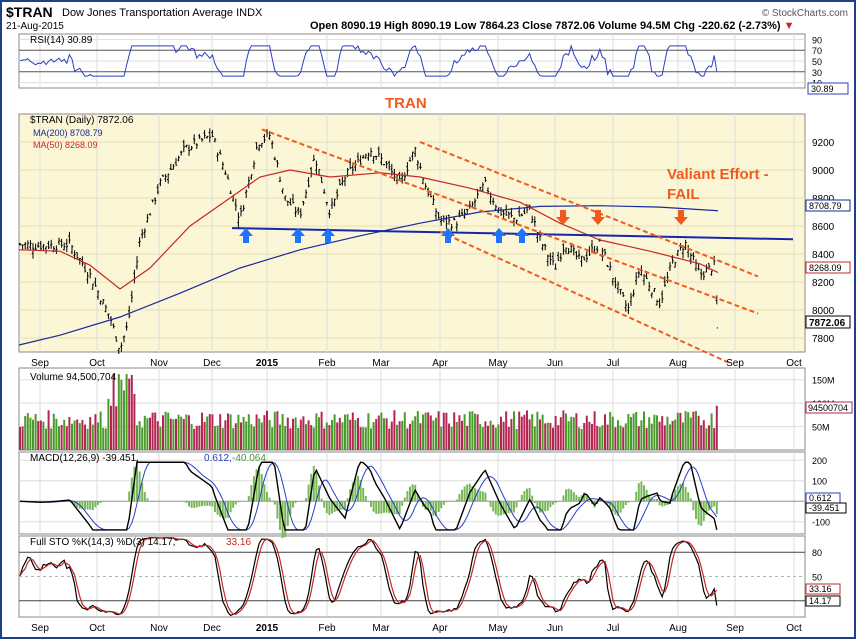 The height and width of the screenshot is (639, 856). What do you see at coordinates (804, 13) in the screenshot?
I see `brand-watermark: © StockCharts.com` at bounding box center [804, 13].